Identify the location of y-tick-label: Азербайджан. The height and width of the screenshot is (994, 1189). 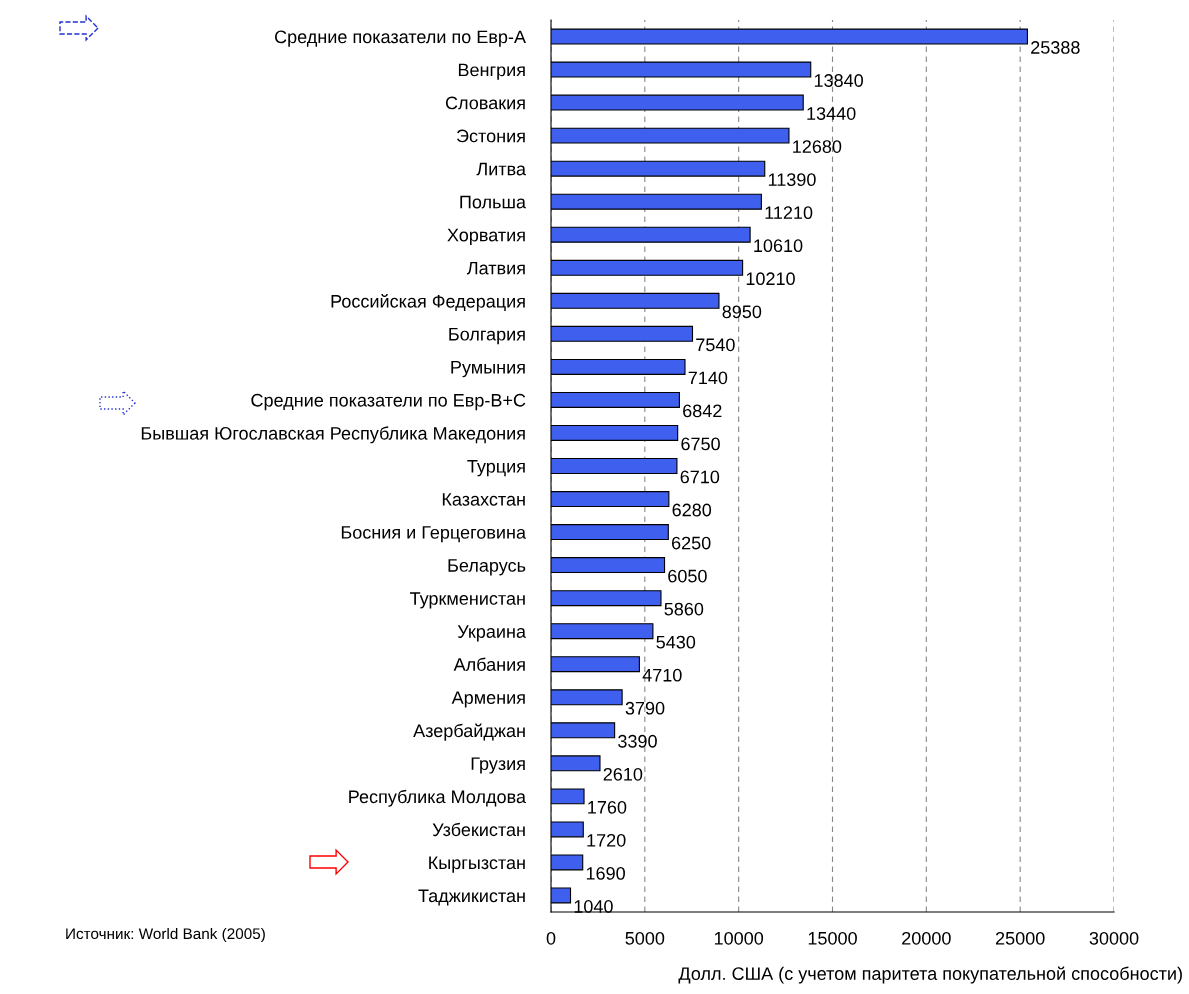
(469, 732).